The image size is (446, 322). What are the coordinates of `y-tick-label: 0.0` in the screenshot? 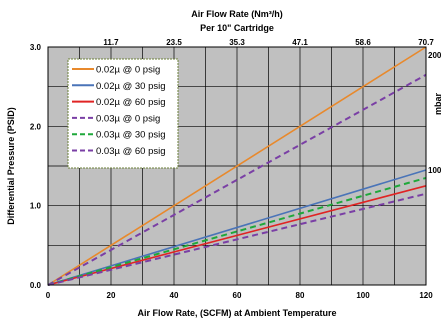 It's located at (36, 285).